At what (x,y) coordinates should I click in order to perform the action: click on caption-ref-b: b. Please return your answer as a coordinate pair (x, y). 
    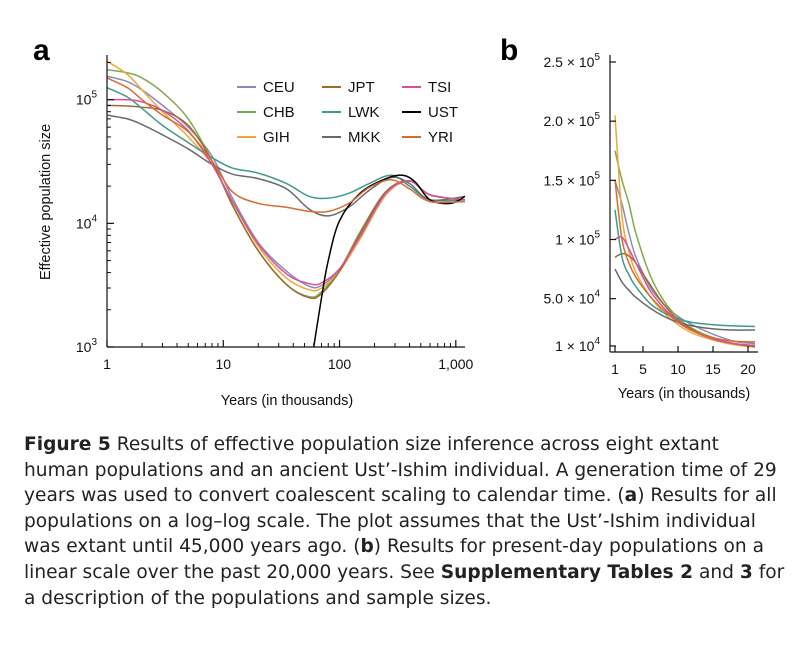
    Looking at the image, I should click on (367, 547).